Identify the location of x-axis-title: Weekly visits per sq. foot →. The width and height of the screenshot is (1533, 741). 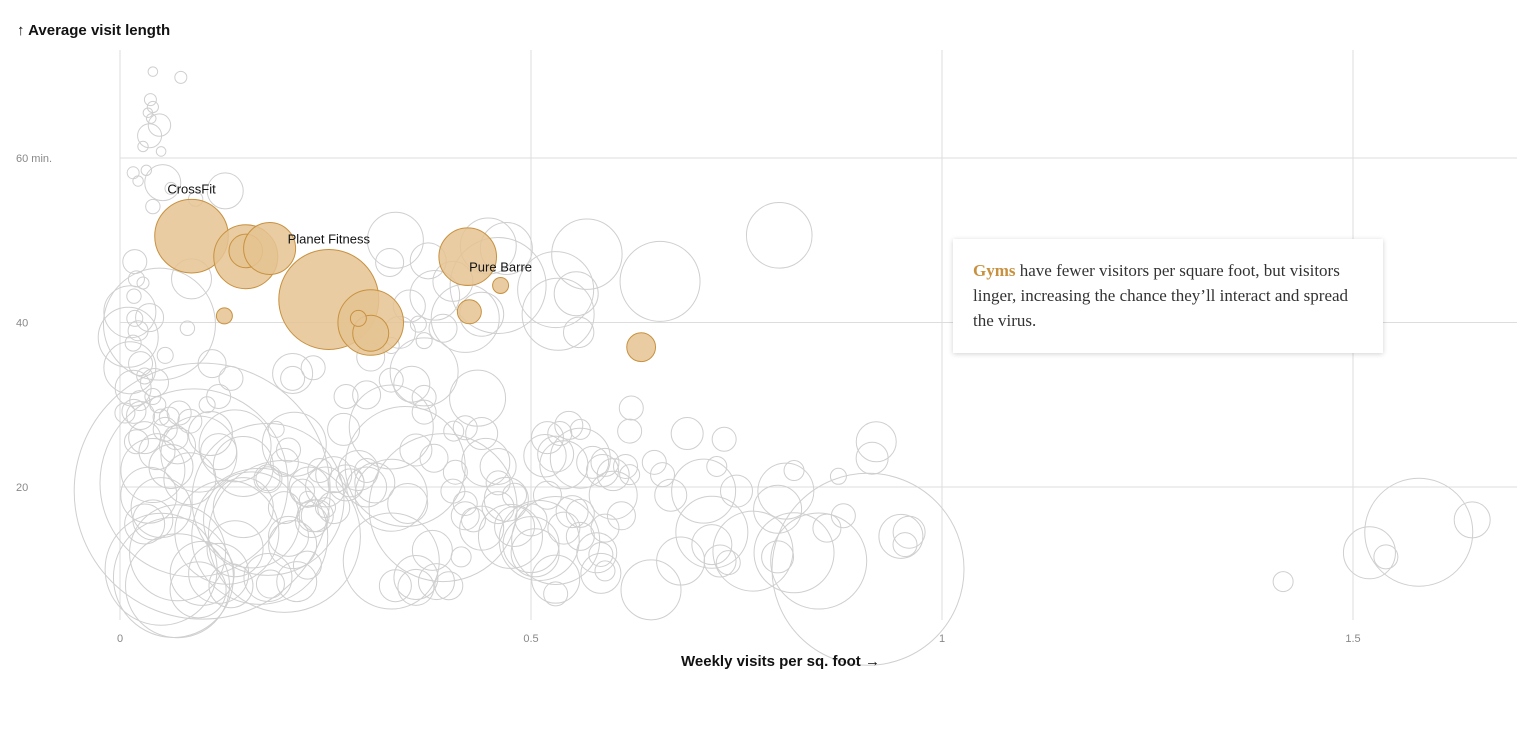
(780, 661).